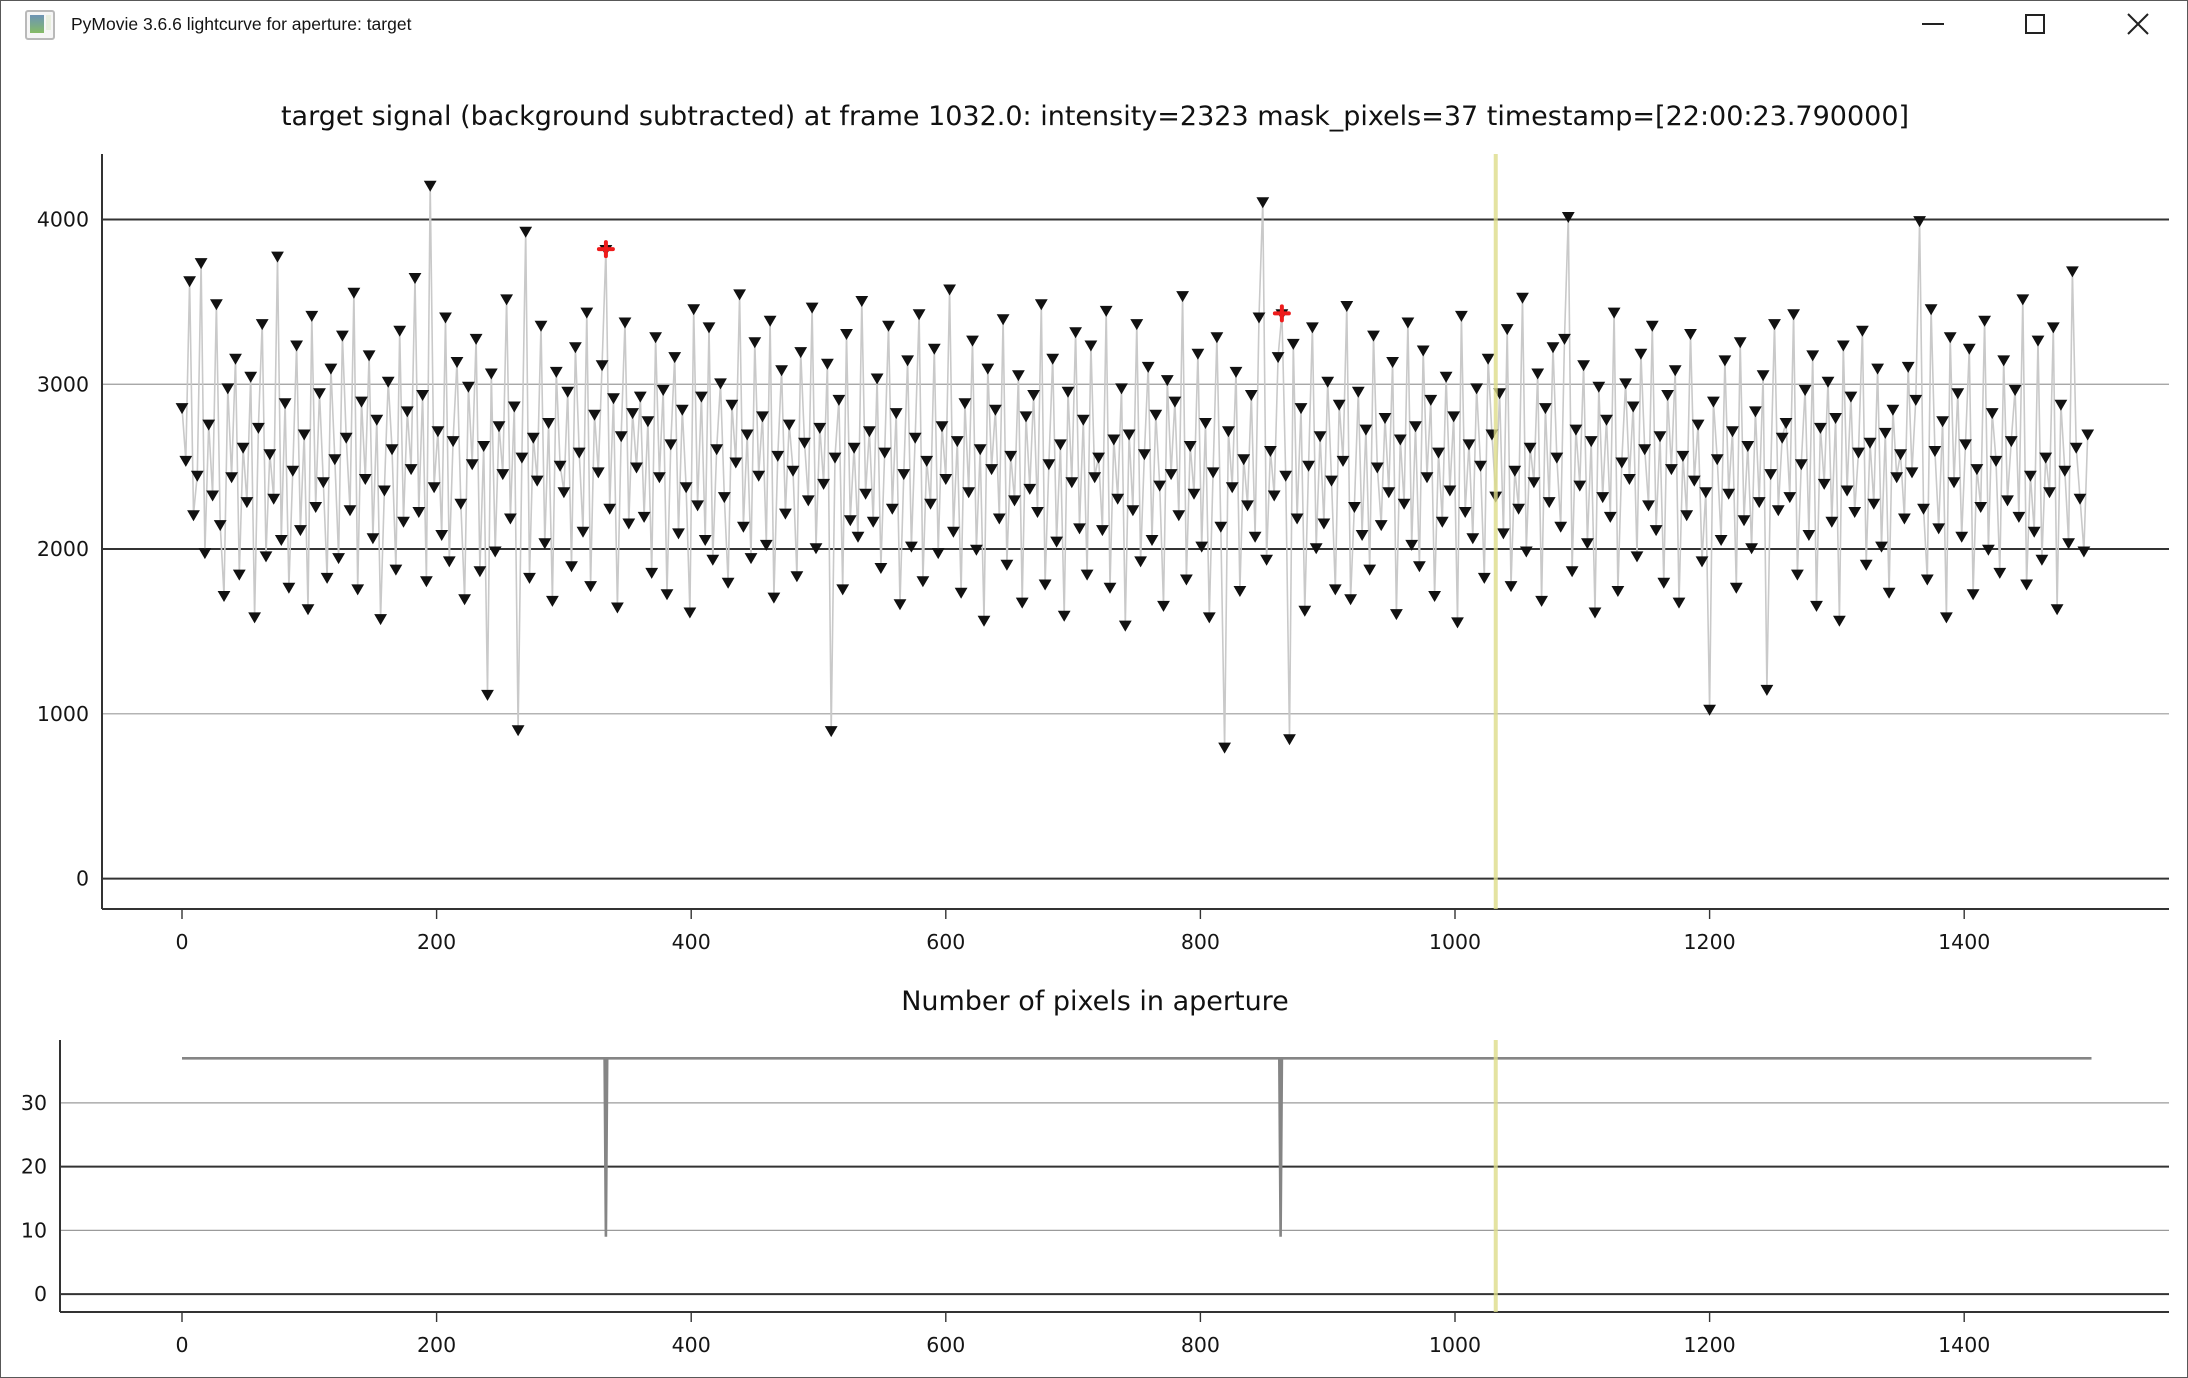 The width and height of the screenshot is (2188, 1378). I want to click on maximize-icon, so click(2035, 24).